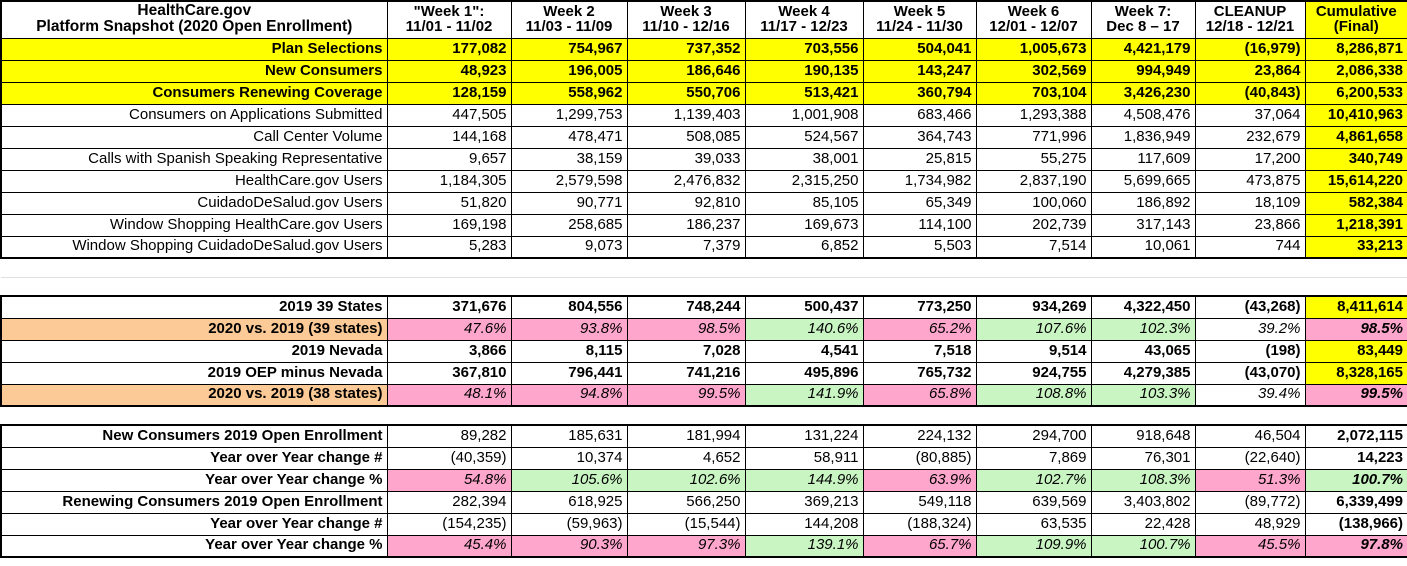 The height and width of the screenshot is (566, 1407). Describe the element at coordinates (1143, 181) in the screenshot. I see `cell-hcgov-users-week7: 5,699,665` at that location.